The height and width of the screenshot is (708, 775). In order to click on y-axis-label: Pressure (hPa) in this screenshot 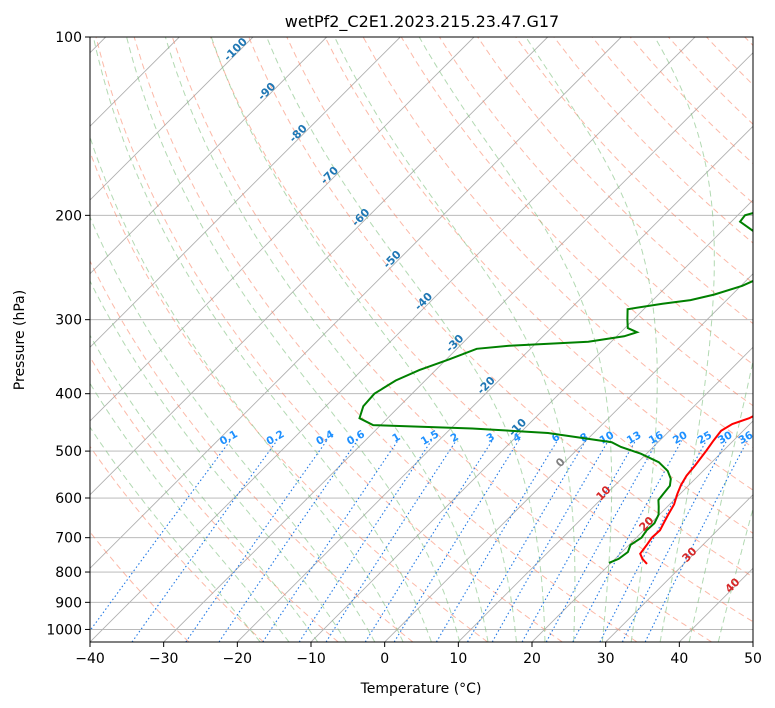, I will do `click(20, 340)`.